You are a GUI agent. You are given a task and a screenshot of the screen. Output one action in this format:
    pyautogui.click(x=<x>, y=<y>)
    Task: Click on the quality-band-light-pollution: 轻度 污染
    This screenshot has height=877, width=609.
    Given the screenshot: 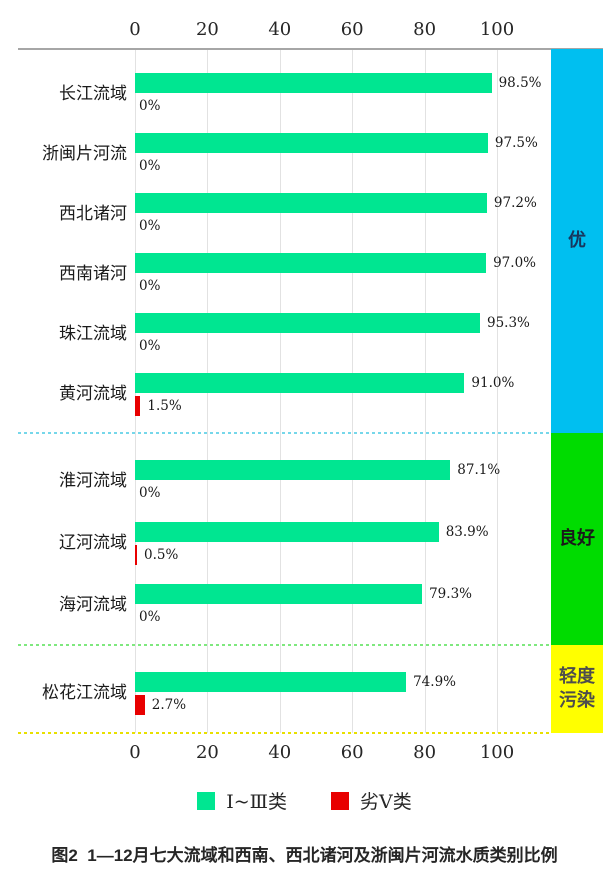 What is the action you would take?
    pyautogui.click(x=577, y=689)
    